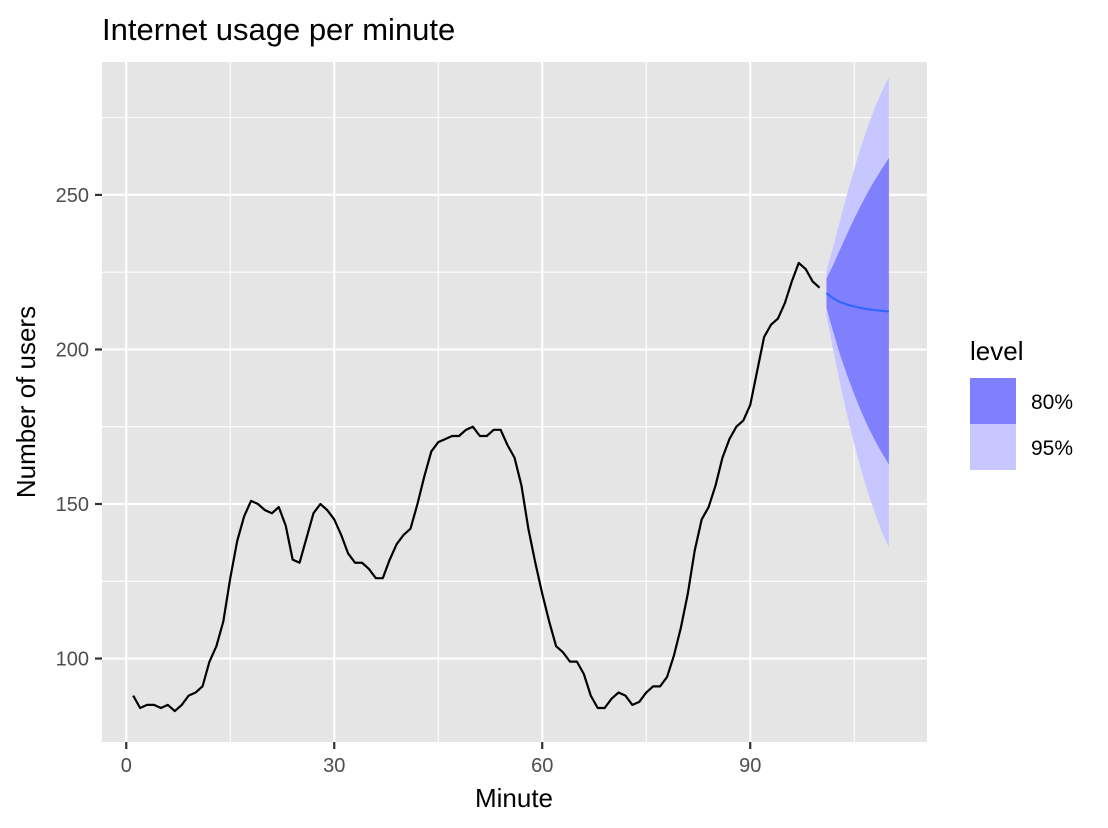 This screenshot has width=1108, height=828. Describe the element at coordinates (441, 759) in the screenshot. I see `x-axis: 0 30 60 90` at that location.